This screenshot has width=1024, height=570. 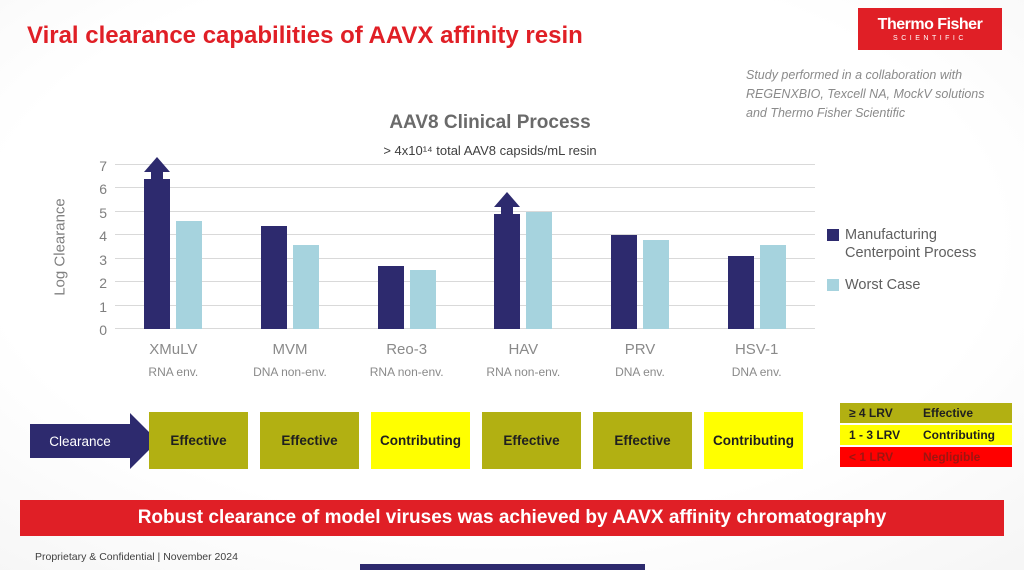 I want to click on x-axis-category-label: HSV-1, so click(x=756, y=349).